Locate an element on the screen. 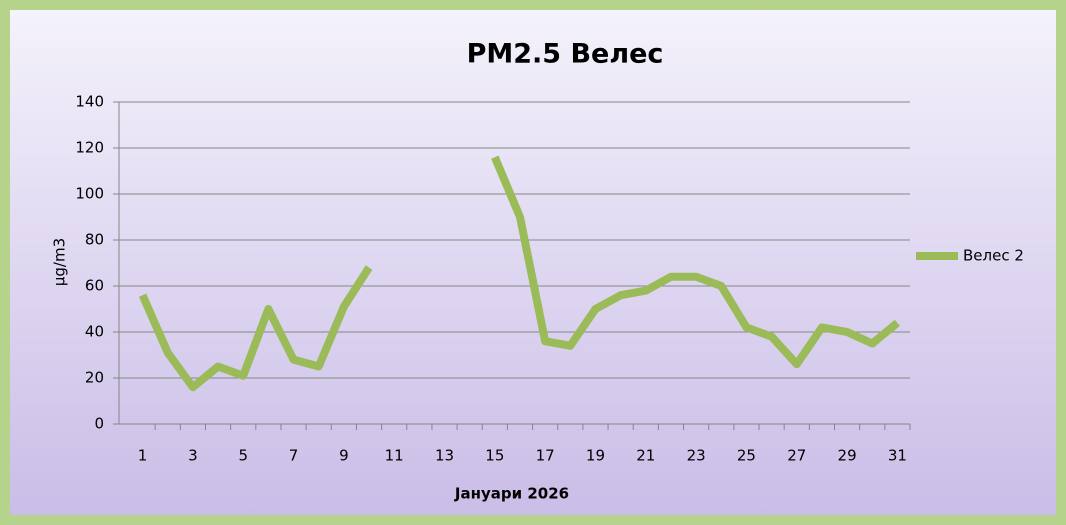 This screenshot has width=1066, height=525. y-axis-title: µg/m3 is located at coordinates (60, 262).